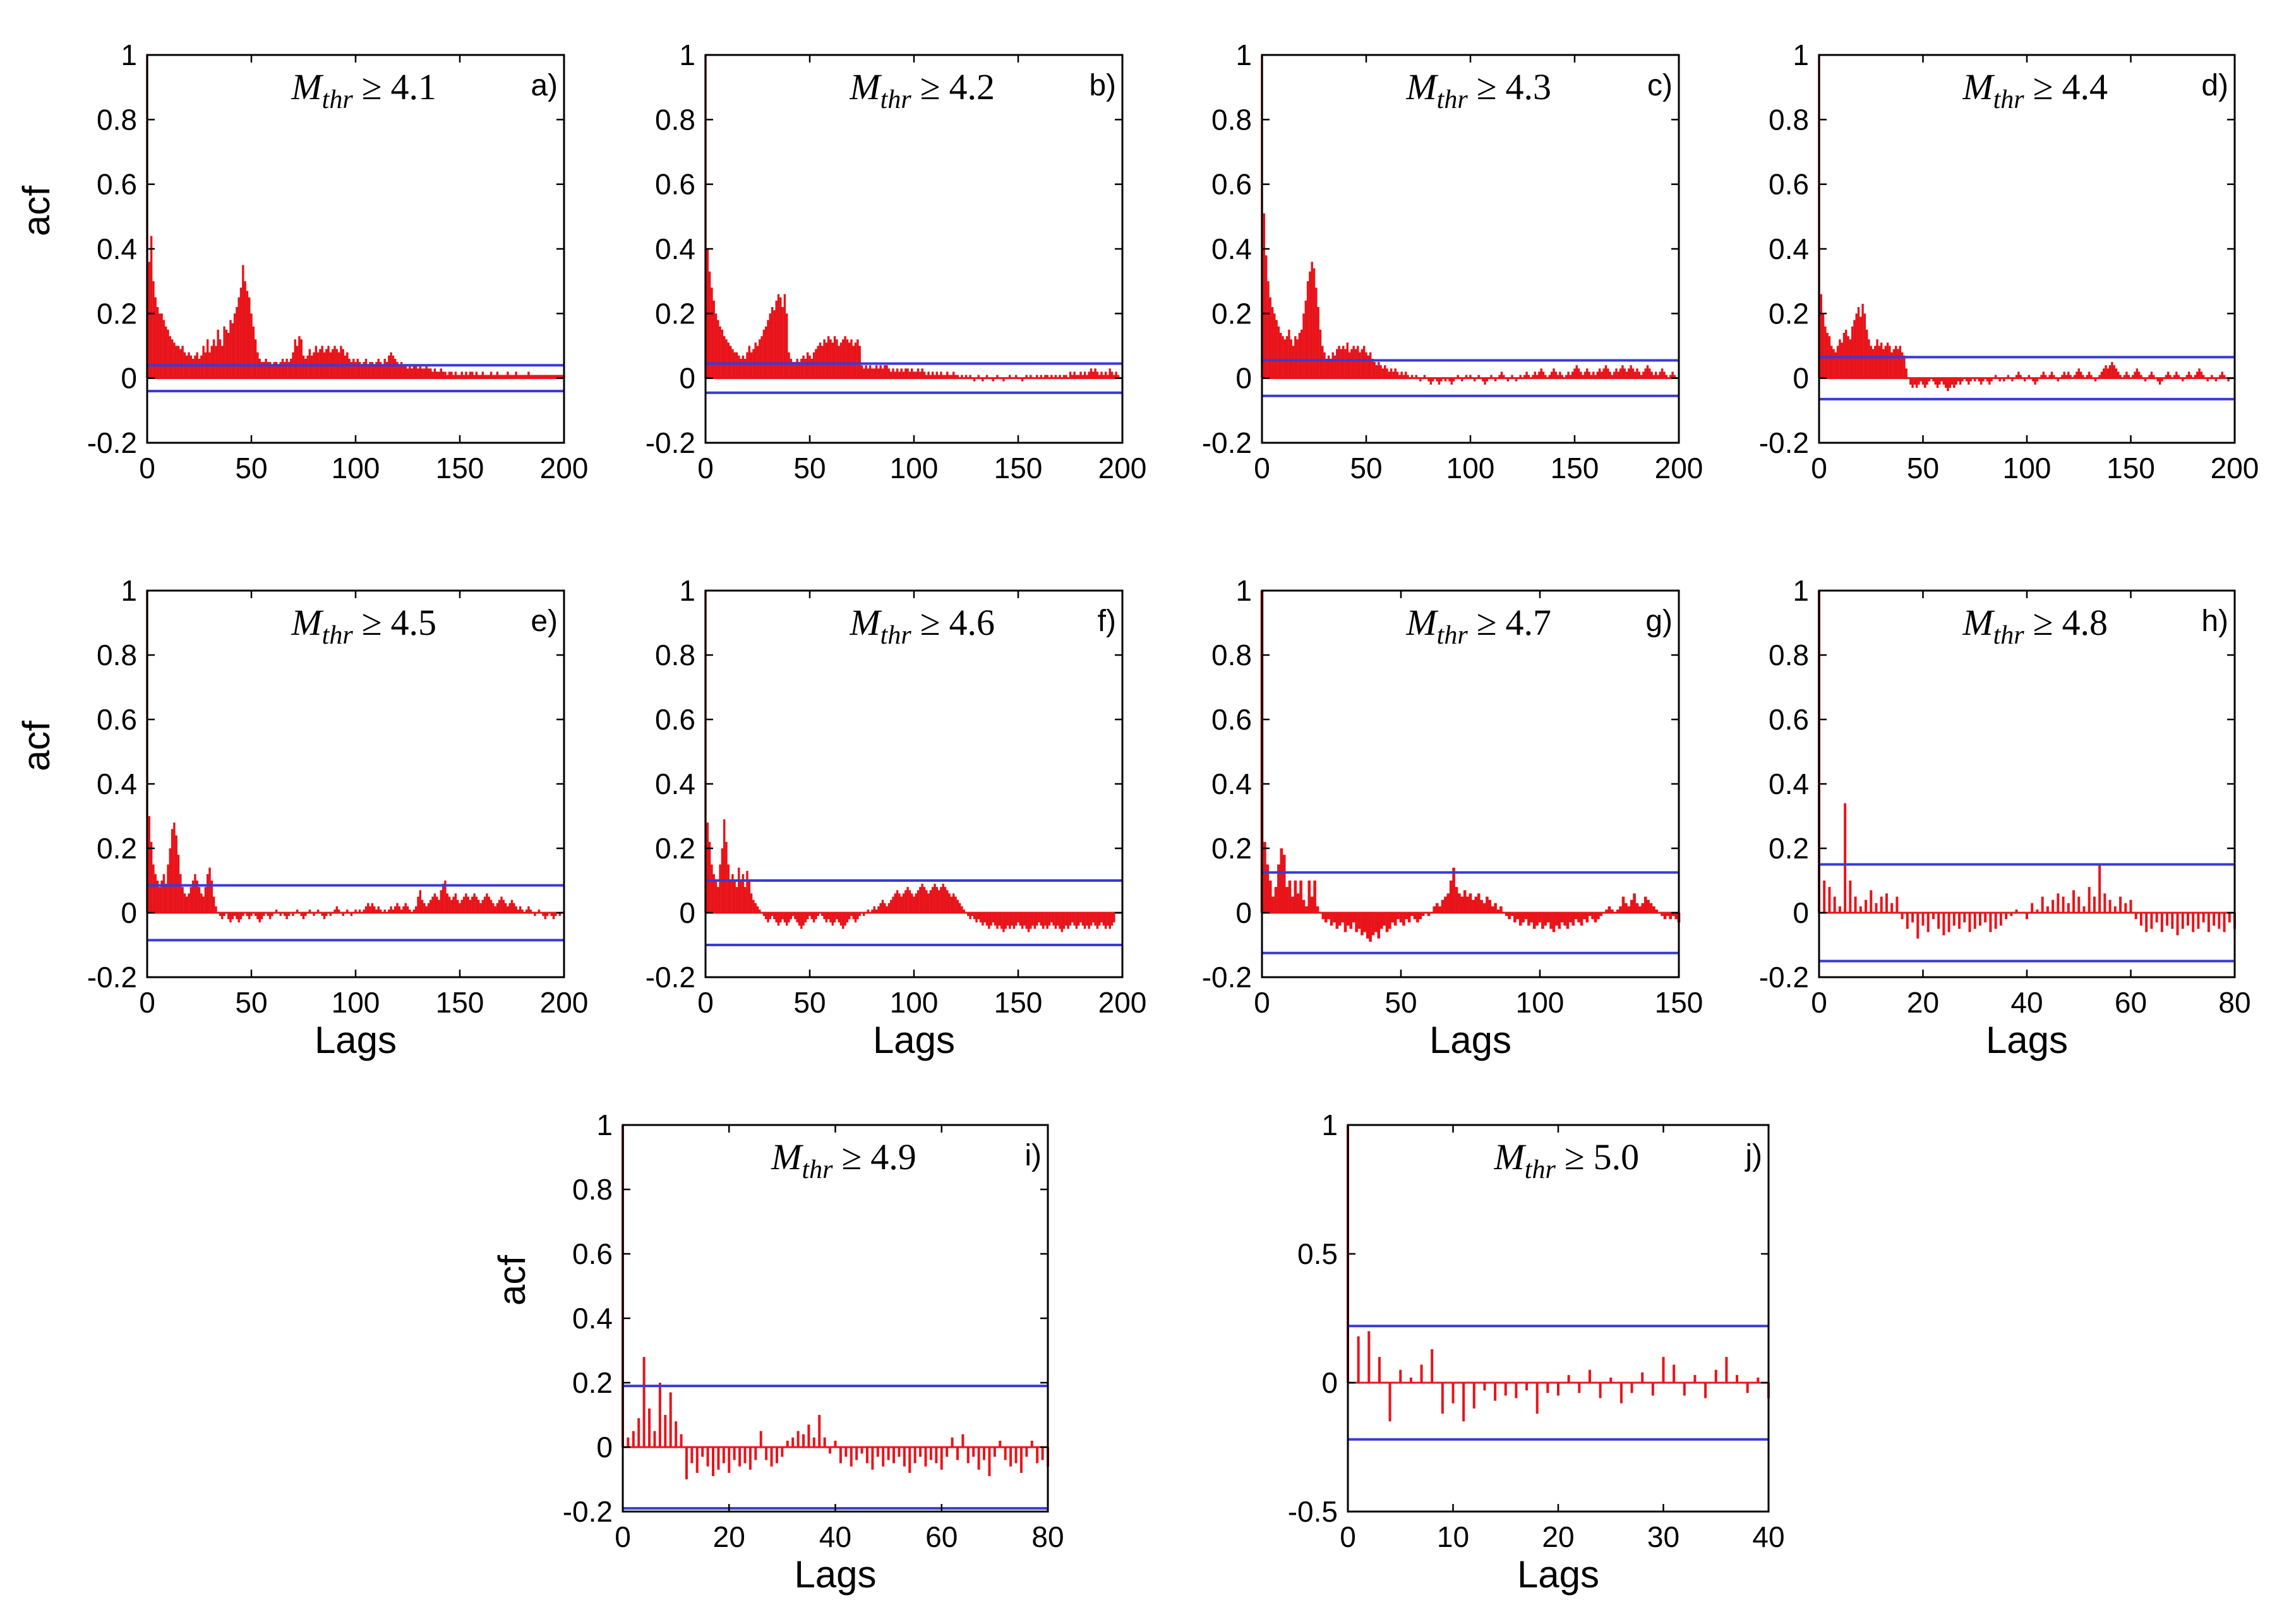  I want to click on x-tick-label: 200, so click(1679, 468).